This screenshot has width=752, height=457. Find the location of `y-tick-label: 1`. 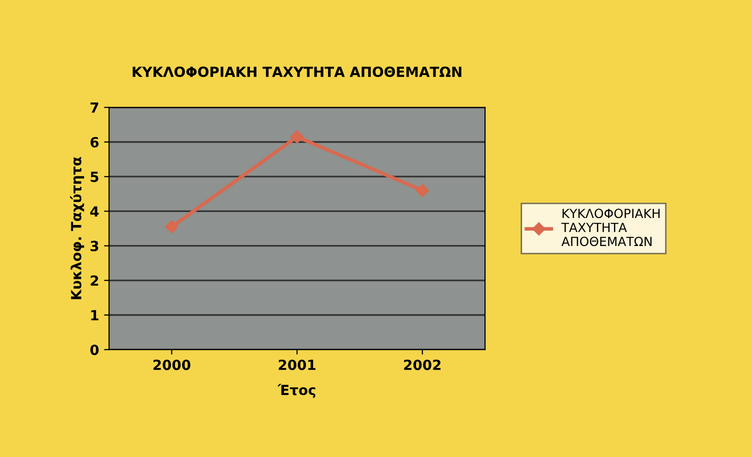

y-tick-label: 1 is located at coordinates (94, 315).